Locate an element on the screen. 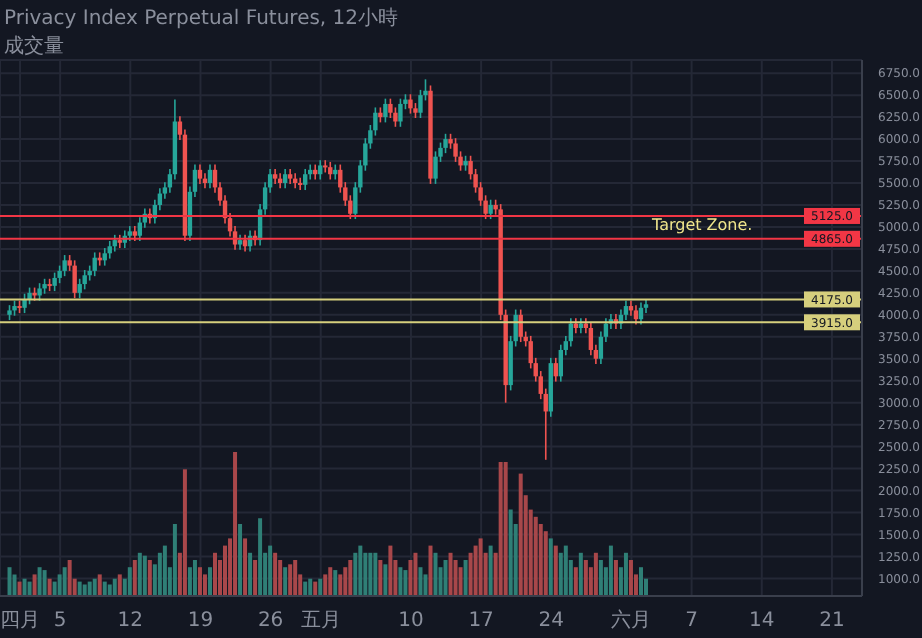 The image size is (922, 638). x-tick-label: 21 is located at coordinates (832, 621).